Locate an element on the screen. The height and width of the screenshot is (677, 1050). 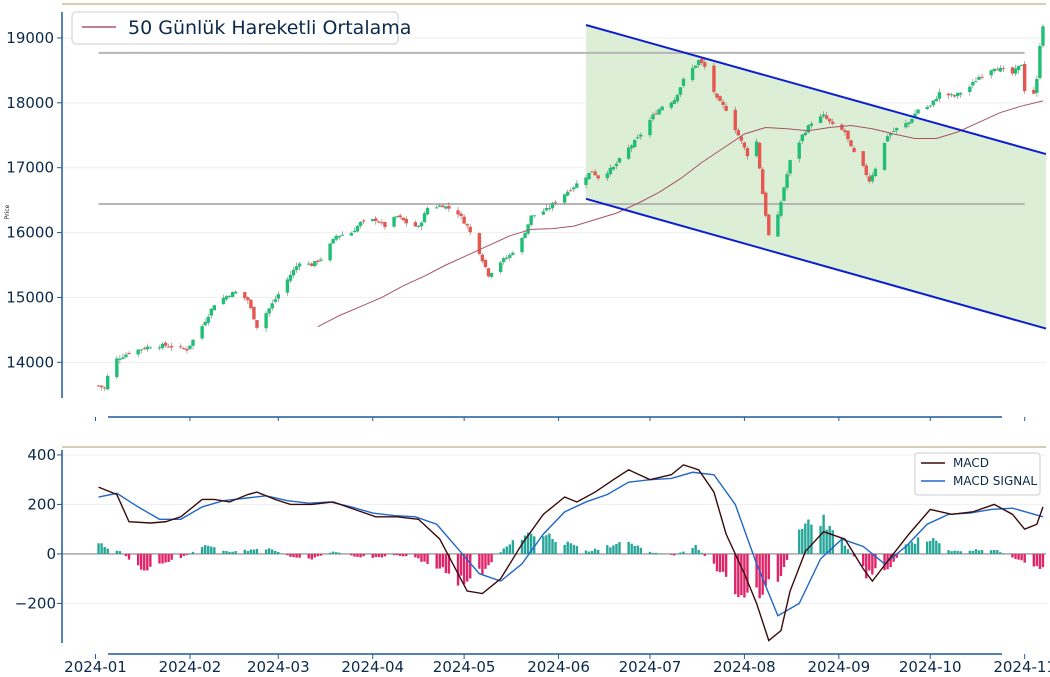
macd-legend: MACD MACD SIGNAL is located at coordinates (977, 474).